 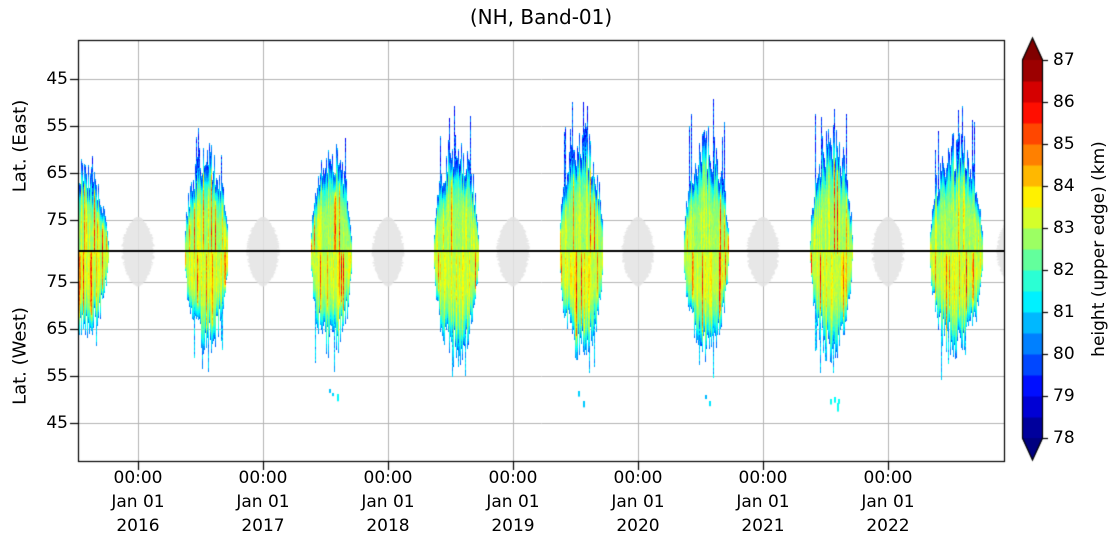 What do you see at coordinates (263, 502) in the screenshot?
I see `x-tick-label-2017: 00:00 Jan 01 2017` at bounding box center [263, 502].